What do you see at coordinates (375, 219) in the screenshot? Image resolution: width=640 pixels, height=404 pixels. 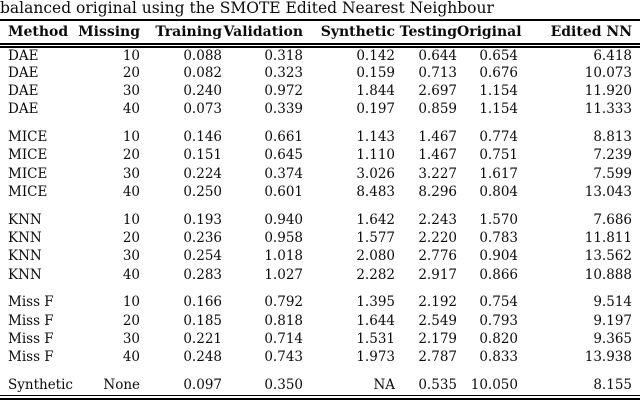 I see `table-cell: 1.642` at bounding box center [375, 219].